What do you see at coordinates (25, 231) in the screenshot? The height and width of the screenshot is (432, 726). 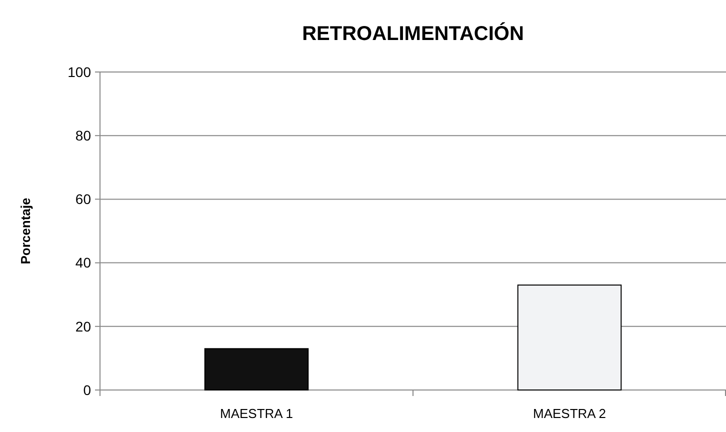 I see `y-axis-title: Porcentaje` at bounding box center [25, 231].